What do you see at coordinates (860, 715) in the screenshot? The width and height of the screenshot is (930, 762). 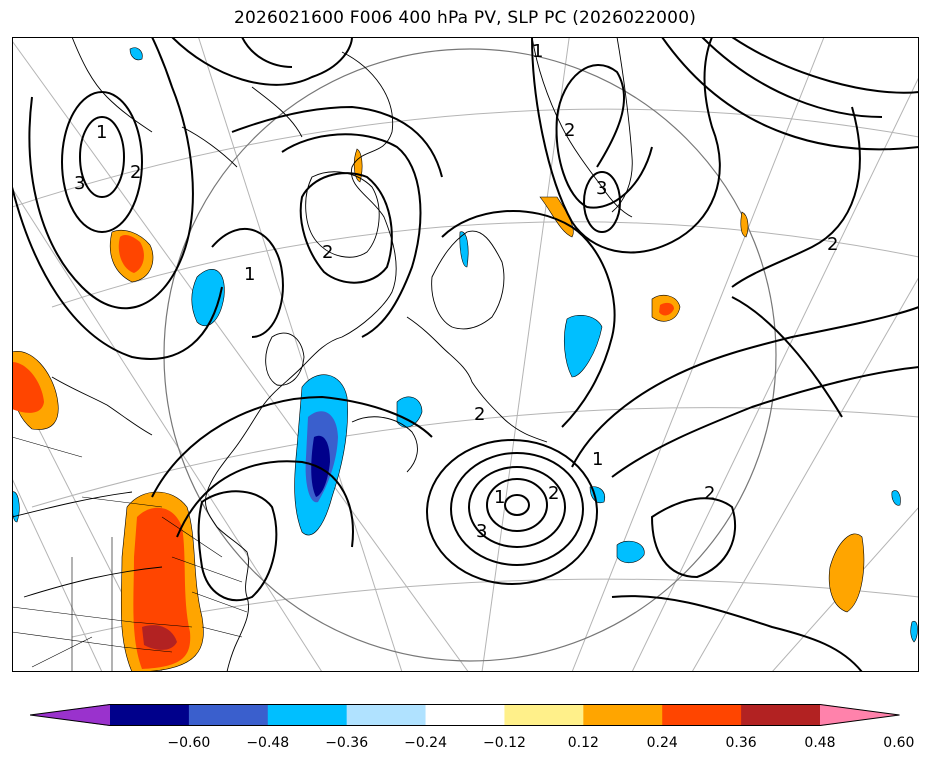 I see `colorbar-extend-high` at bounding box center [860, 715].